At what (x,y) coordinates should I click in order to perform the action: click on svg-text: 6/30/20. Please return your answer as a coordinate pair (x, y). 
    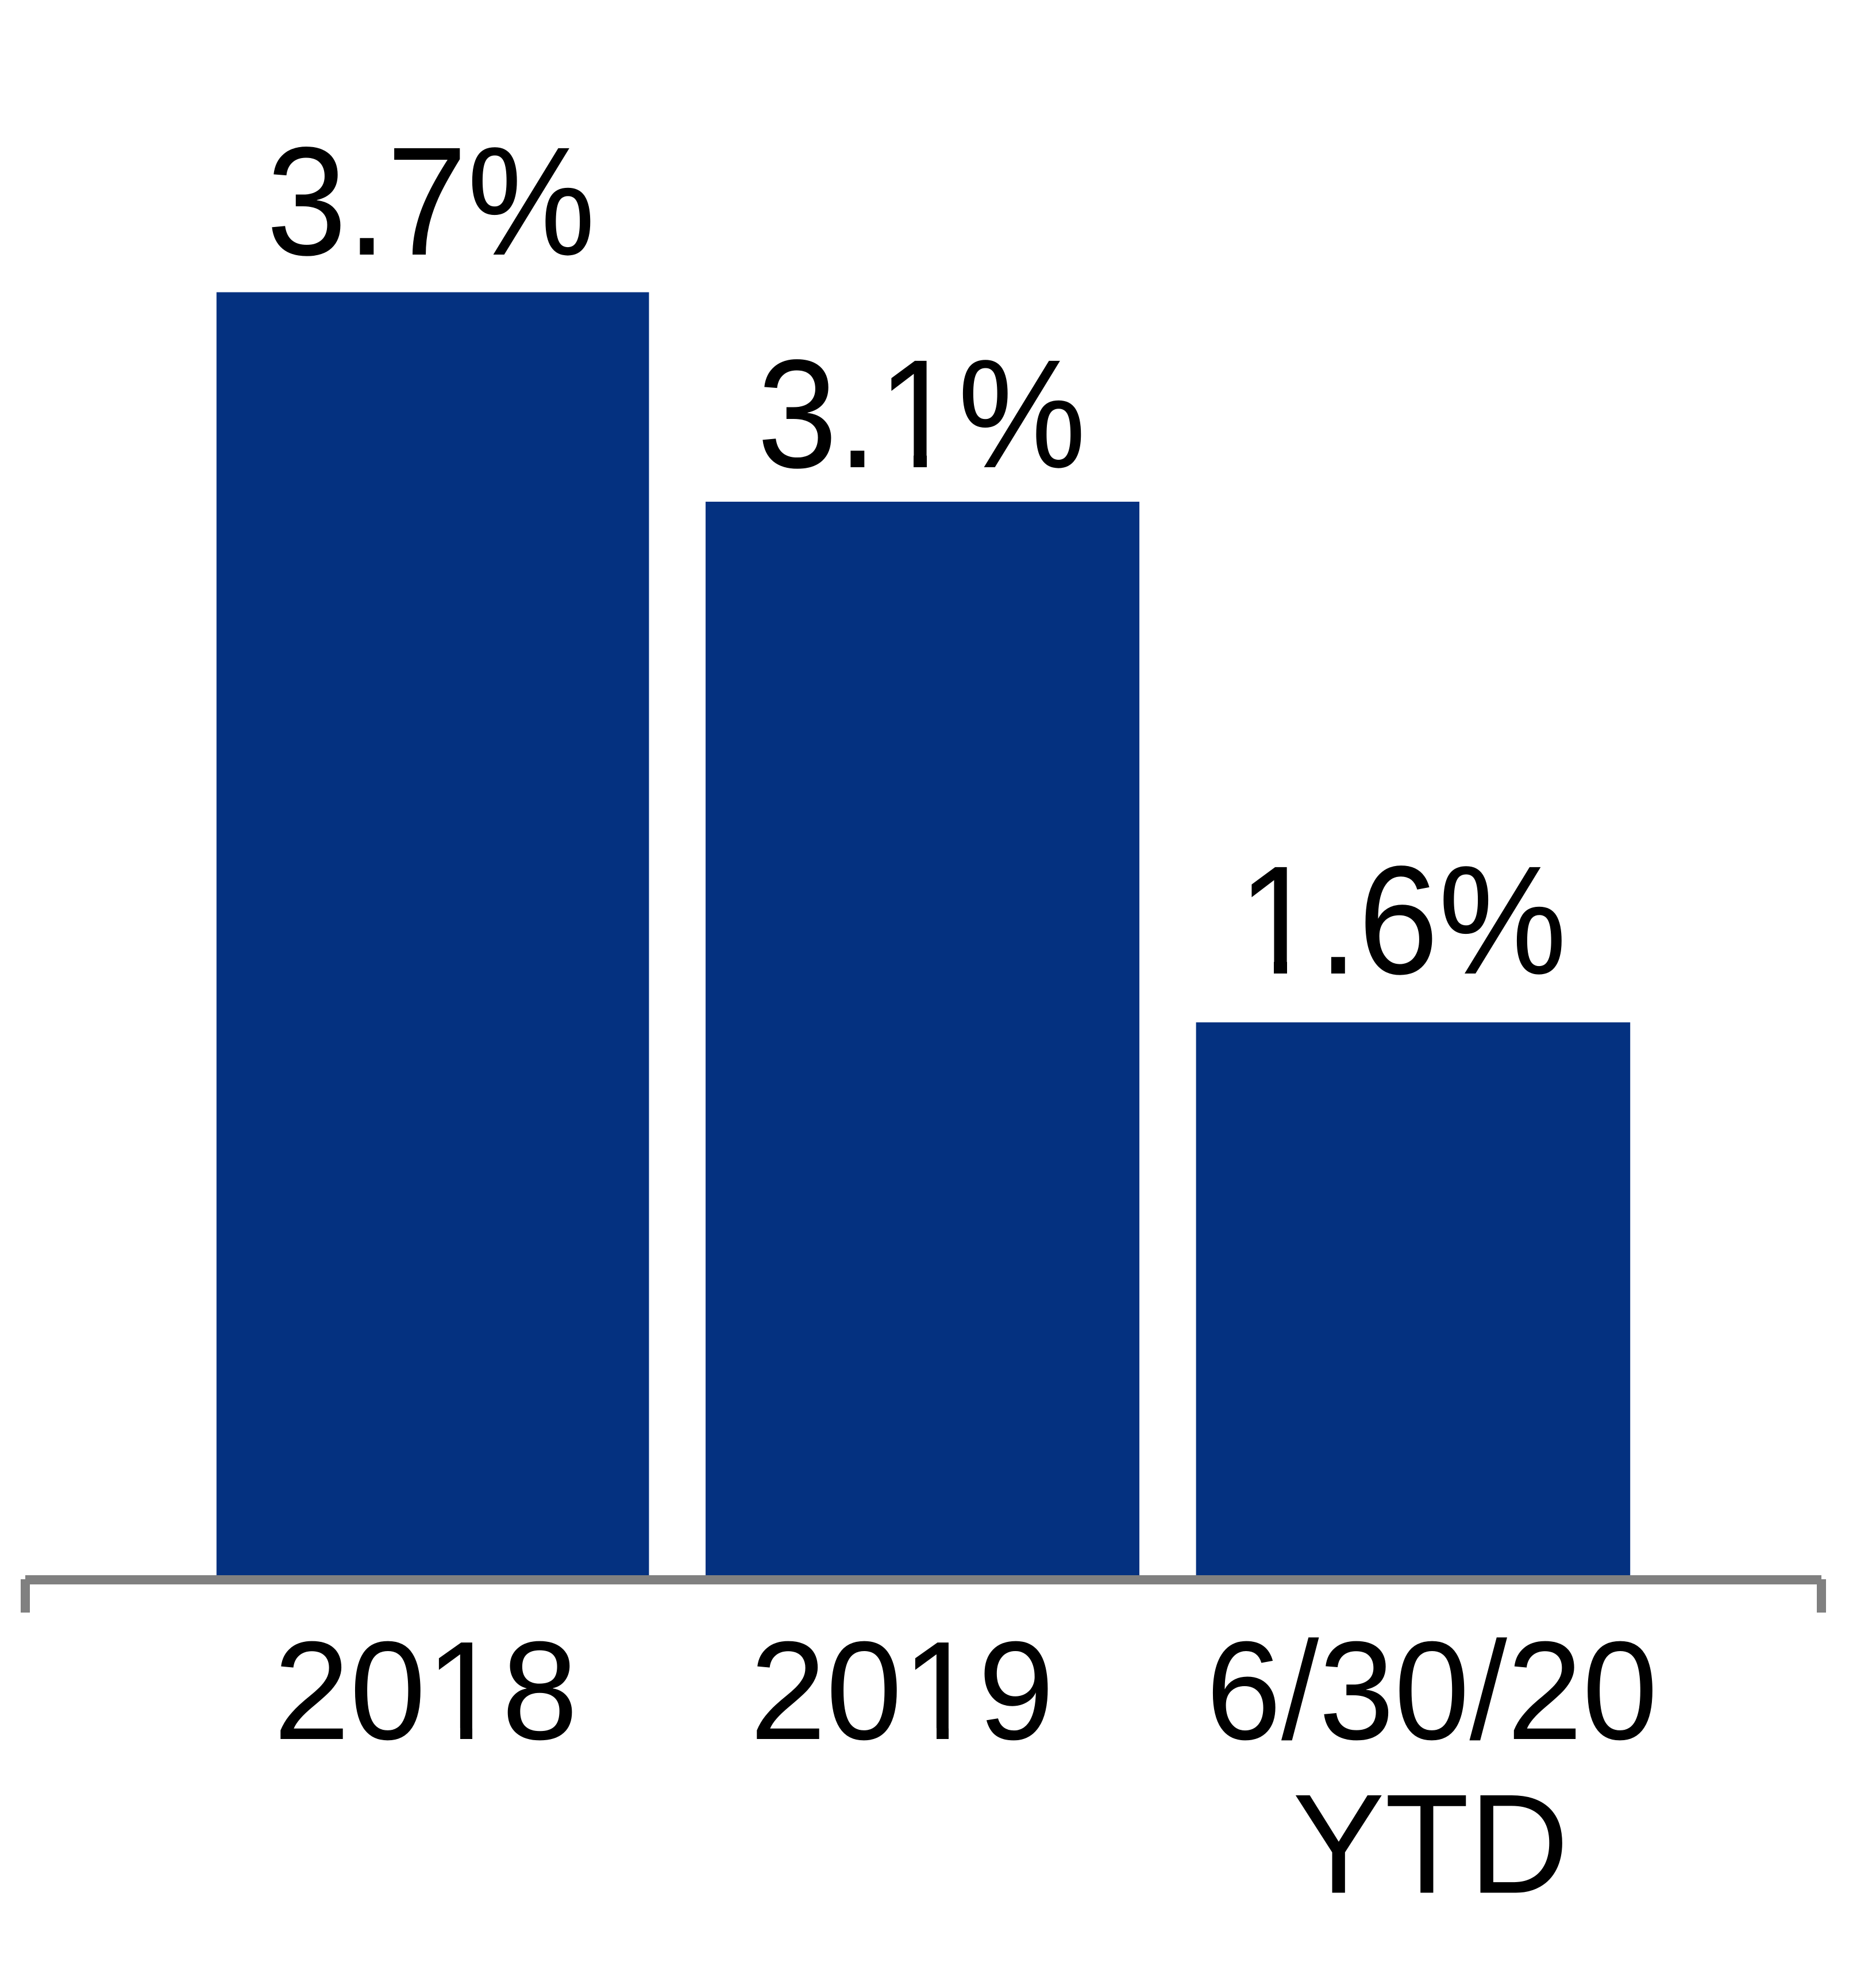
    Looking at the image, I should click on (1432, 1690).